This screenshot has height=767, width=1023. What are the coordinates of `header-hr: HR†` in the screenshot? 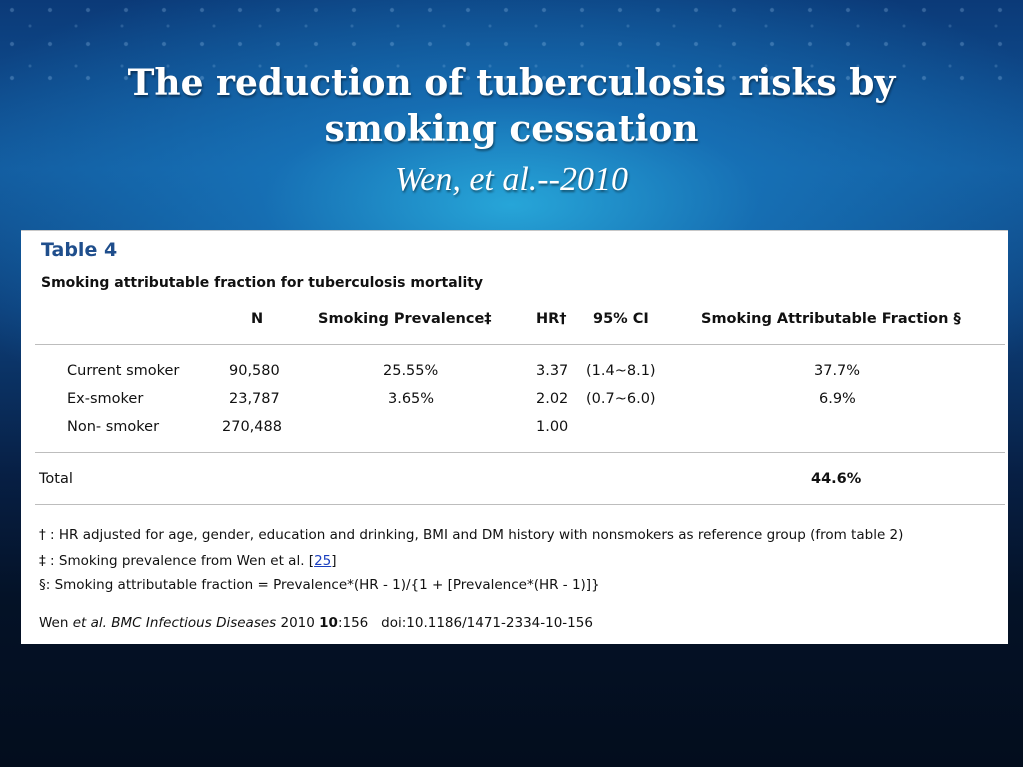 It's located at (551, 319).